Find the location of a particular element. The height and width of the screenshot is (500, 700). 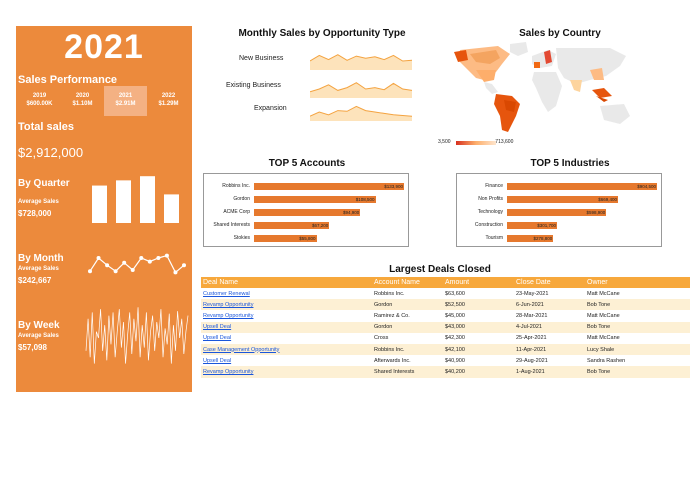

bar-label: Robbins Inc. is located at coordinates (236, 186).